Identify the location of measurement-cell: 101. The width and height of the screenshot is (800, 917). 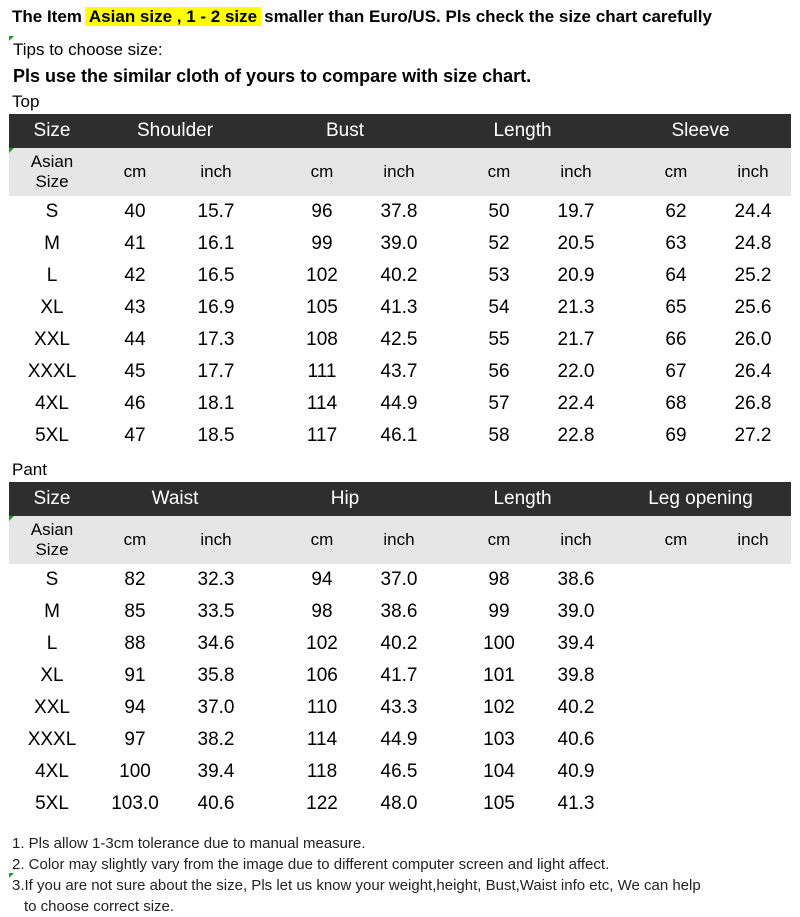
(499, 675).